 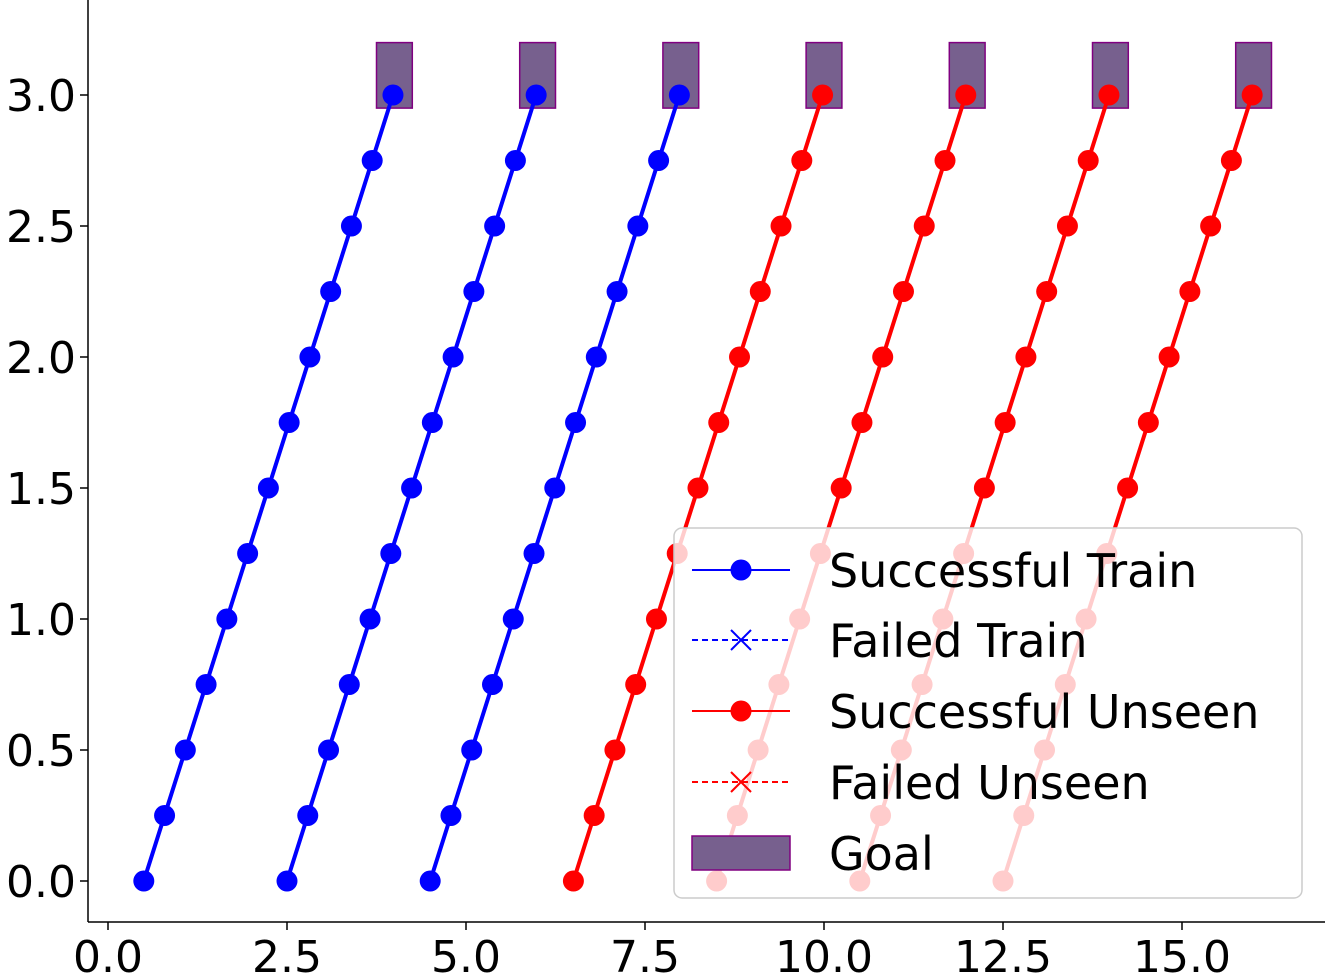 I want to click on y-tick-label-1: 0.0, so click(x=41, y=882).